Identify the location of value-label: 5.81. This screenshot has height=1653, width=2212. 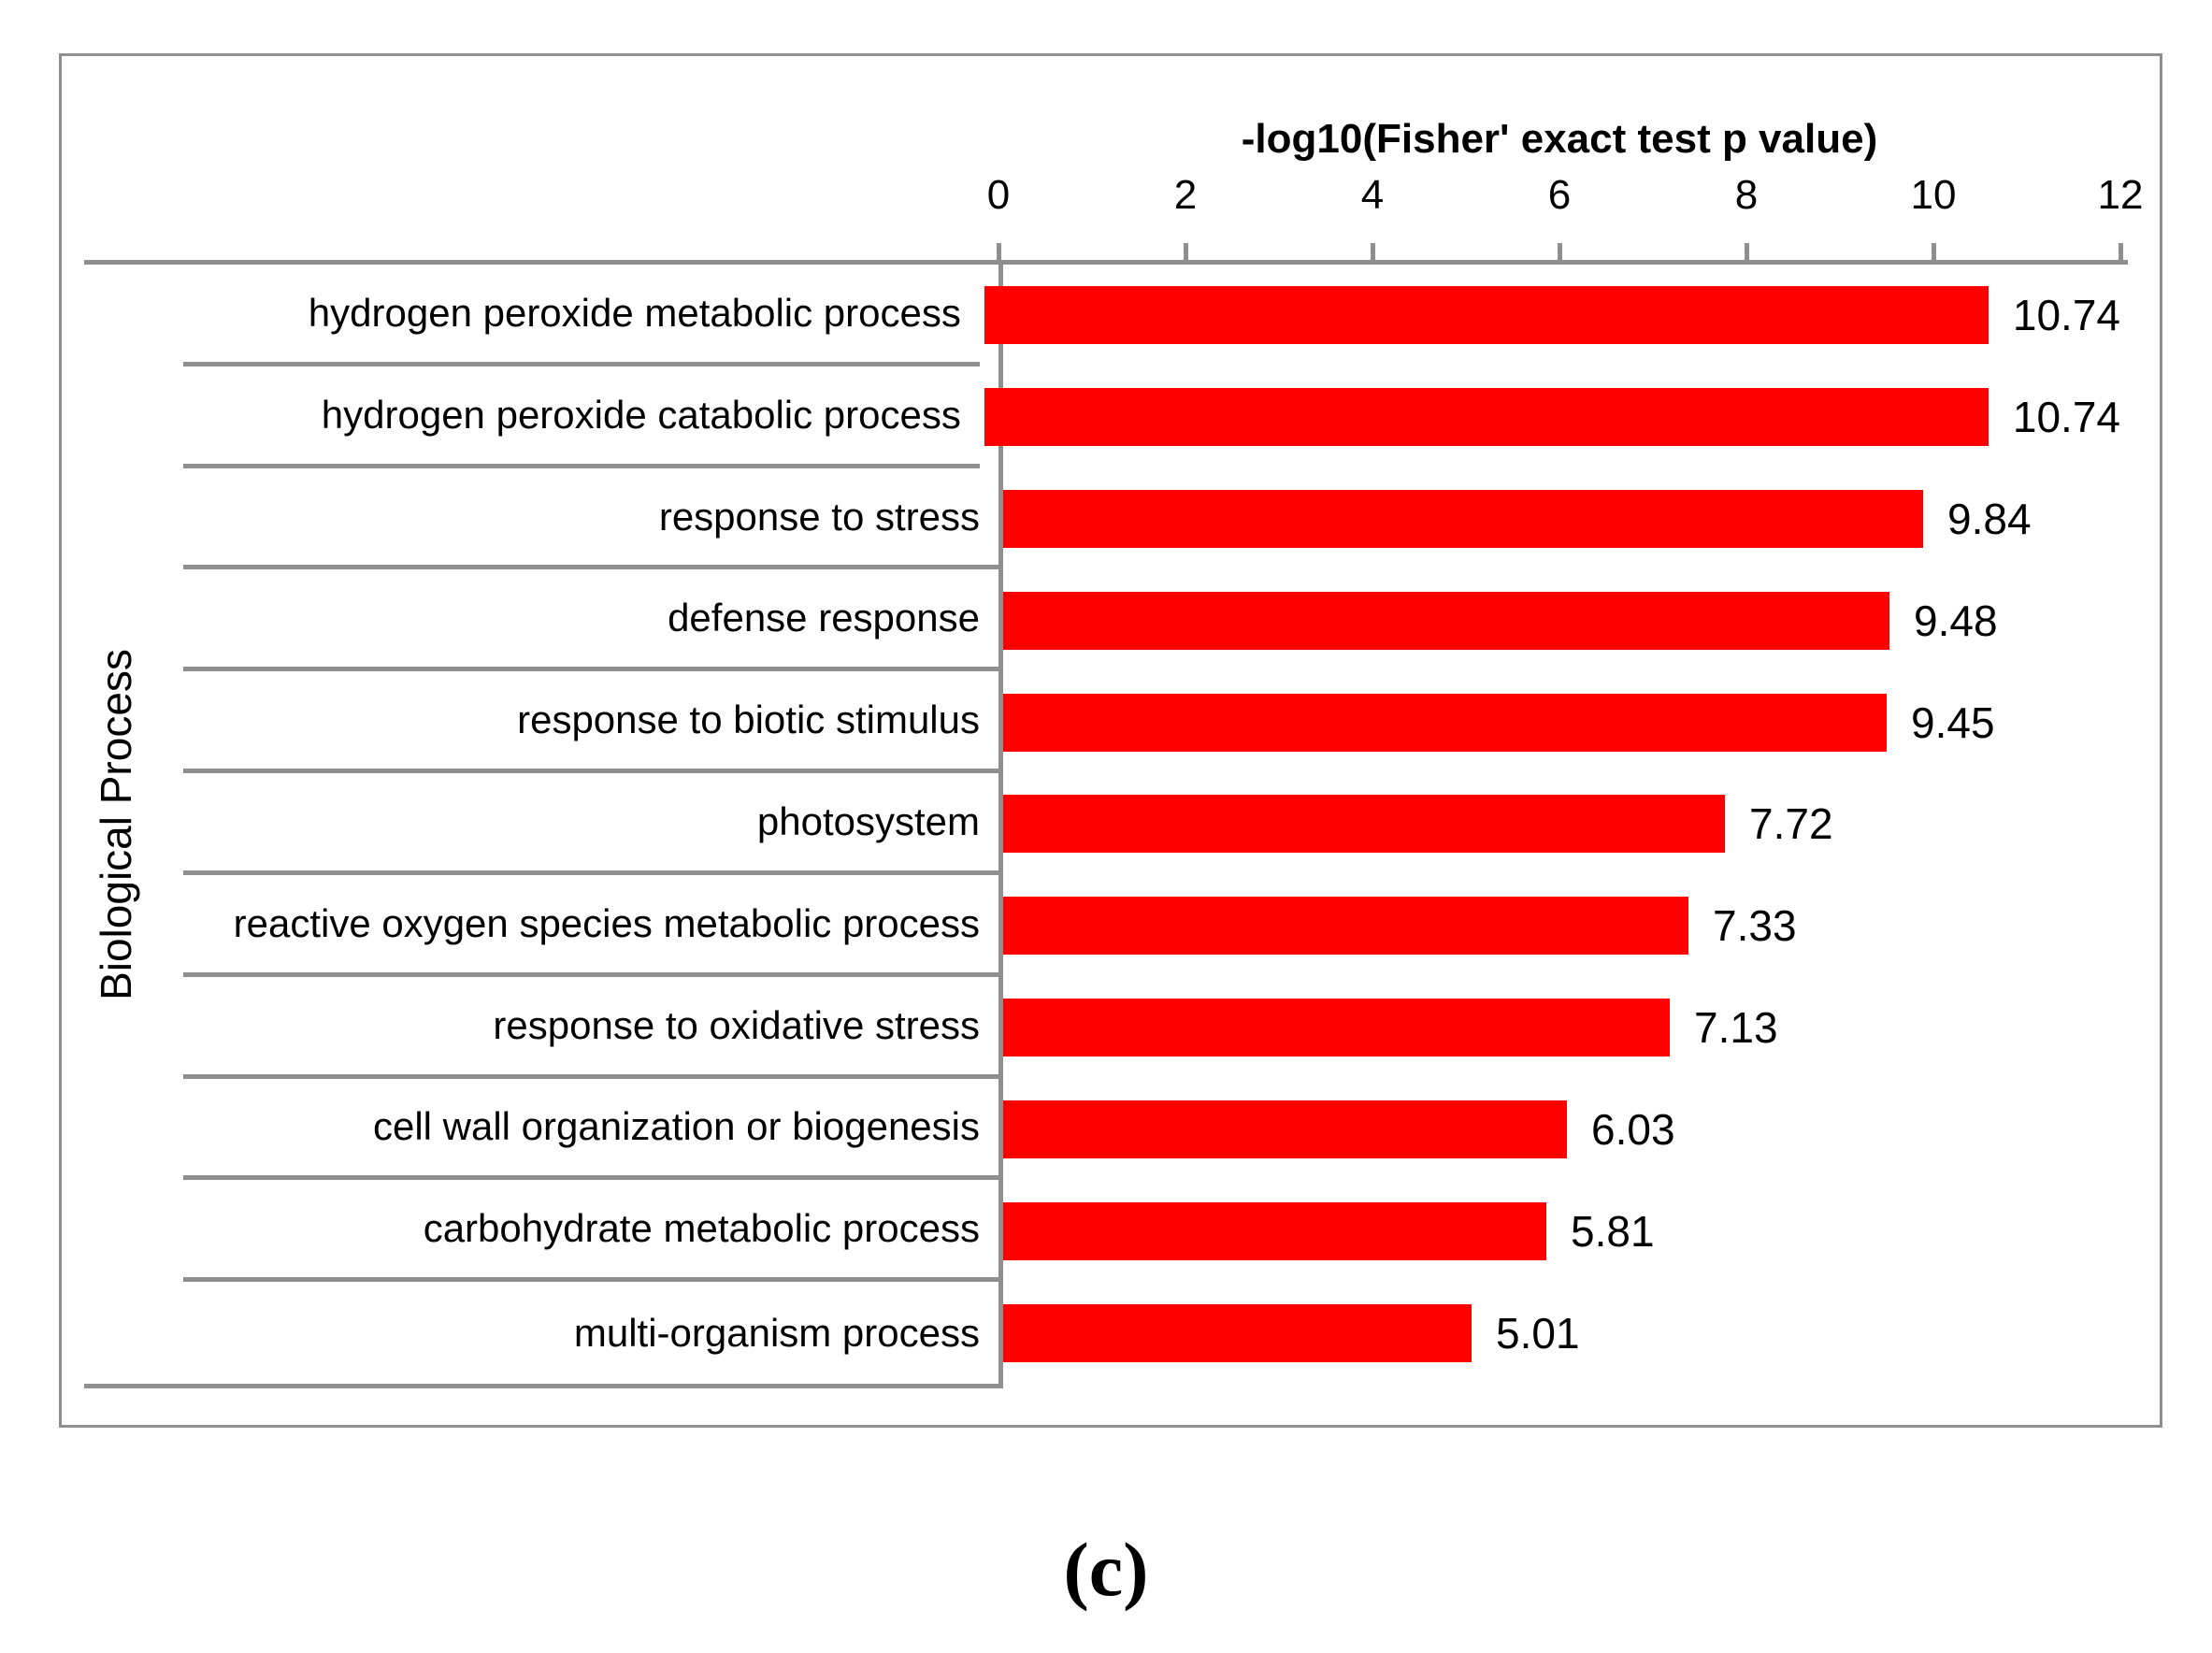
(1613, 1231).